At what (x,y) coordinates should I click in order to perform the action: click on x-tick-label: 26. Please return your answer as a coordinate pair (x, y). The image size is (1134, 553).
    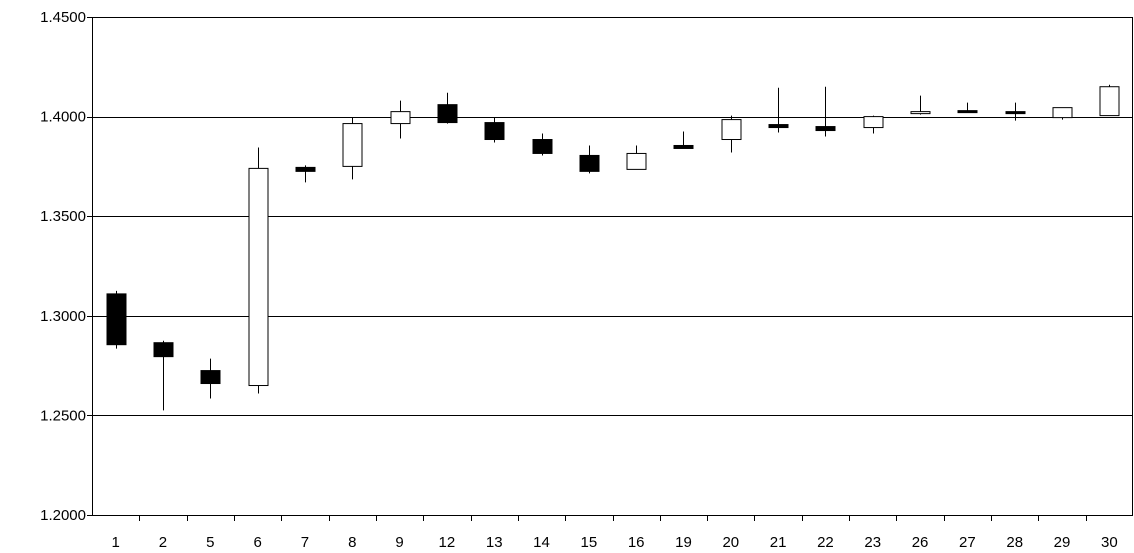
    Looking at the image, I should click on (920, 542).